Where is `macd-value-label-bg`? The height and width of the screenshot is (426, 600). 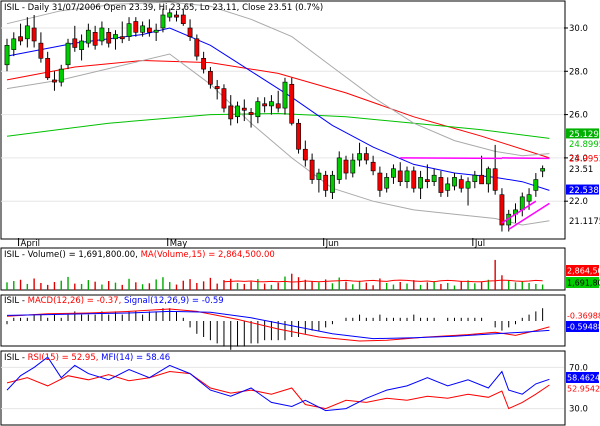
macd-value-label-bg is located at coordinates (582, 326).